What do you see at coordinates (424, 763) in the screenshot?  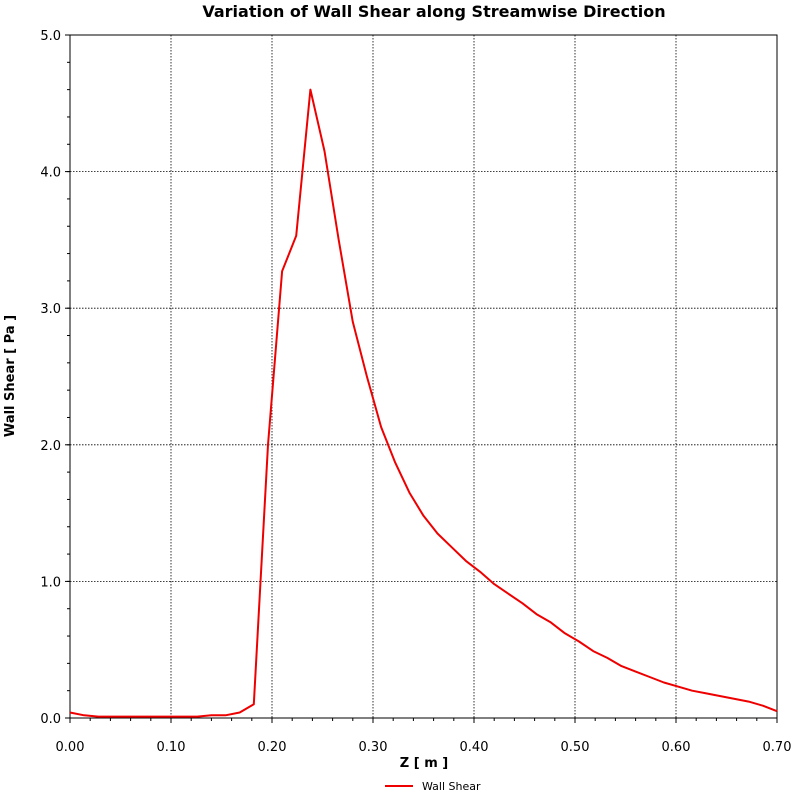 I see `x-axis-label: Z [ m ]` at bounding box center [424, 763].